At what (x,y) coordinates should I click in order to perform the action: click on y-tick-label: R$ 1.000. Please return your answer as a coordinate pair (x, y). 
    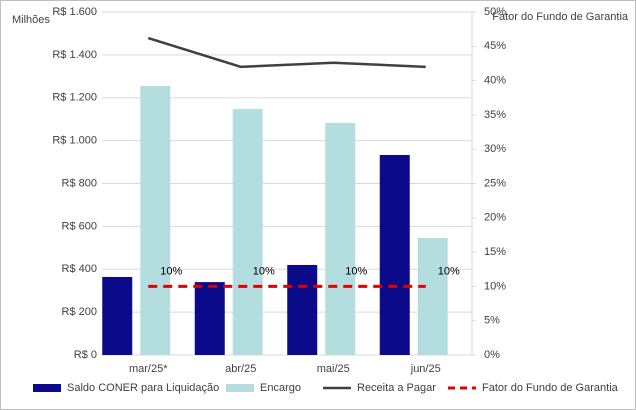
    Looking at the image, I should click on (74, 141).